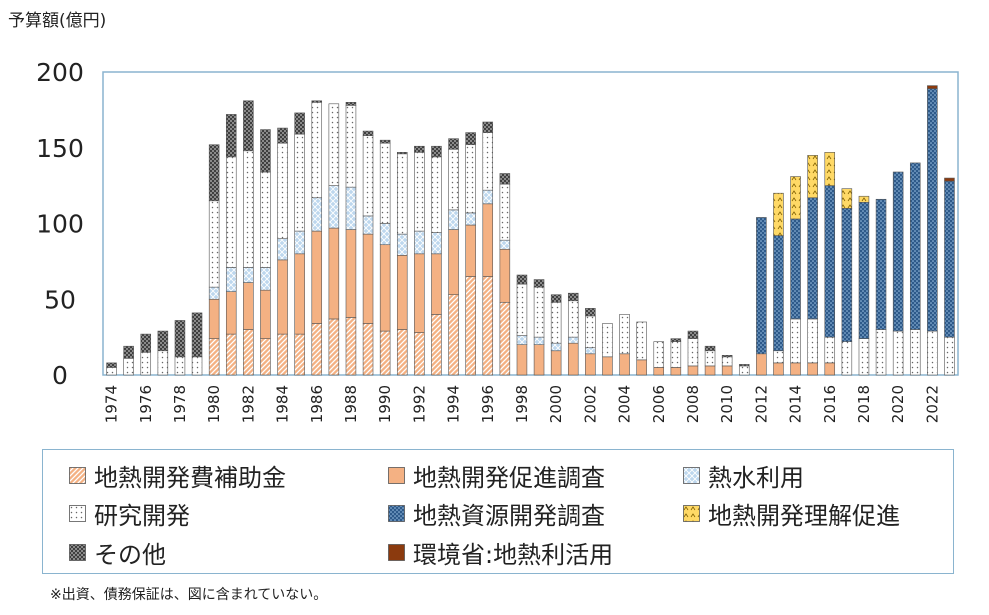  What do you see at coordinates (830, 350) in the screenshot?
I see `bar-segment-research-2016` at bounding box center [830, 350].